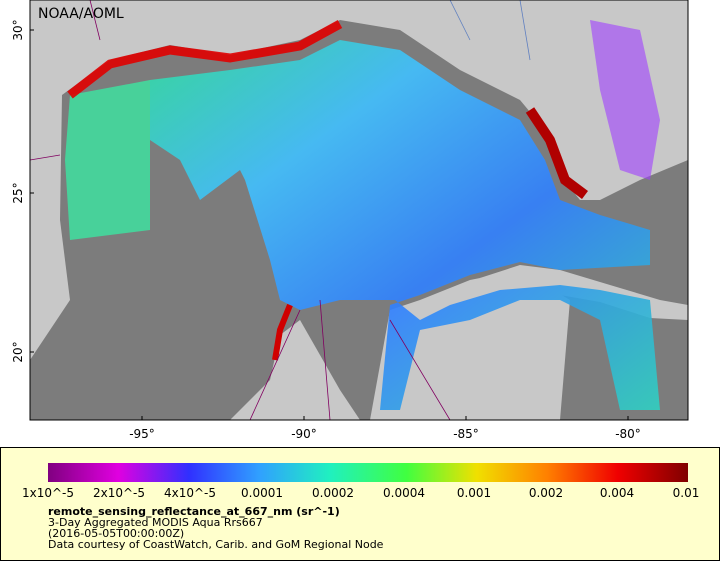  What do you see at coordinates (333, 493) in the screenshot?
I see `colorbar-label: 0.0002` at bounding box center [333, 493].